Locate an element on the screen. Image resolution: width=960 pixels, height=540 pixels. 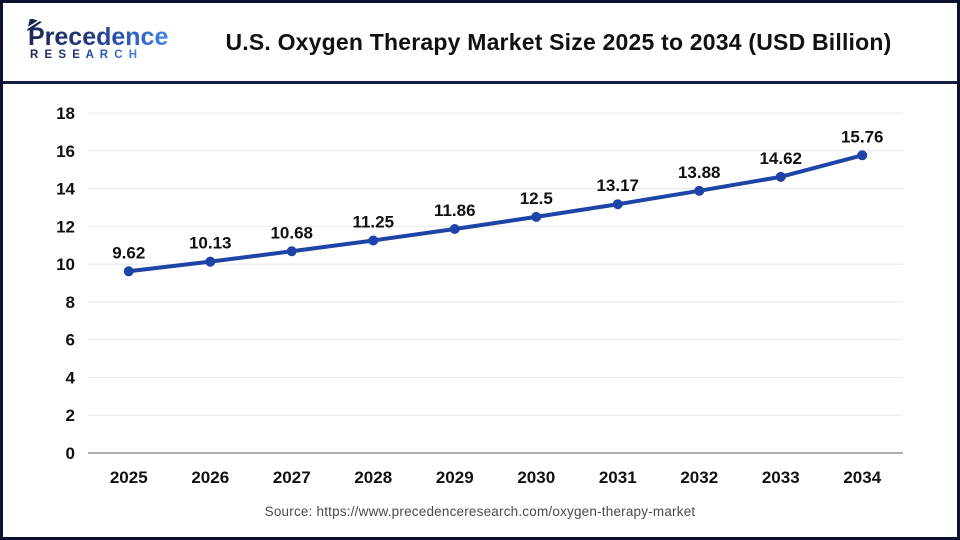
data-label: 10.68 is located at coordinates (291, 232).